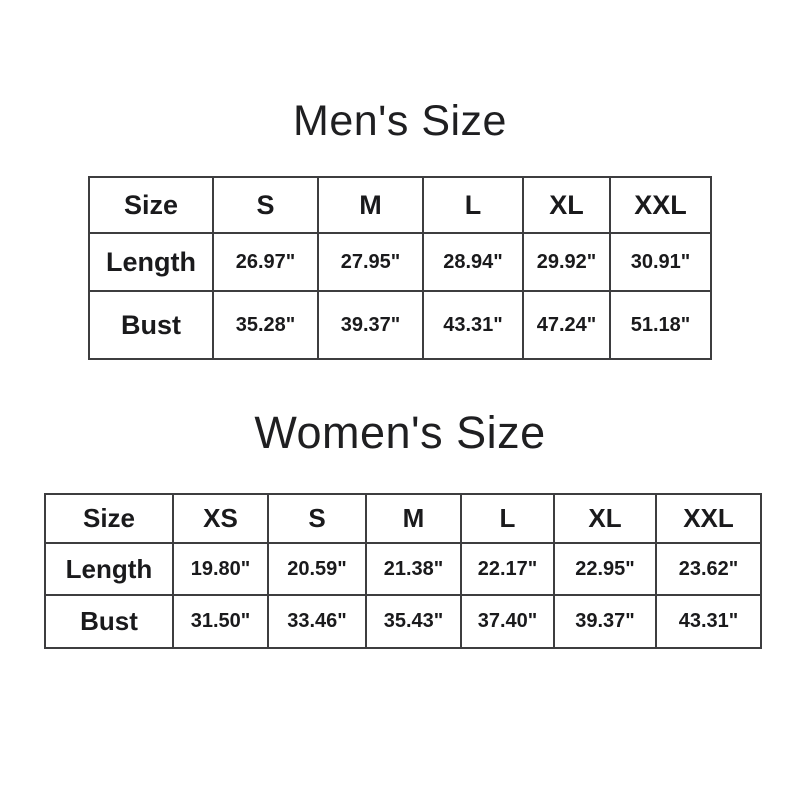 This screenshot has width=800, height=800. Describe the element at coordinates (566, 325) in the screenshot. I see `mens-bust-xl: 47.24"` at that location.